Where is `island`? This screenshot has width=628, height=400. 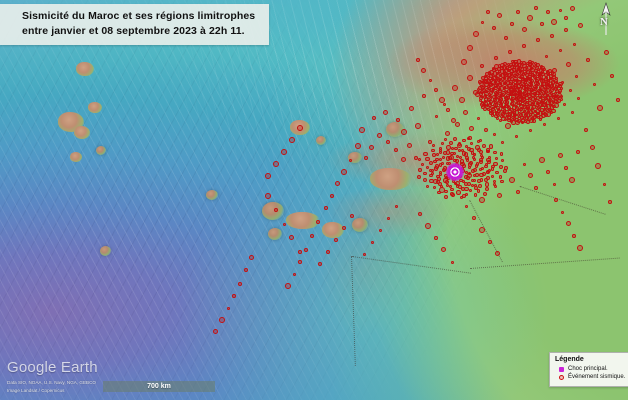
island is located at coordinates (95, 107).